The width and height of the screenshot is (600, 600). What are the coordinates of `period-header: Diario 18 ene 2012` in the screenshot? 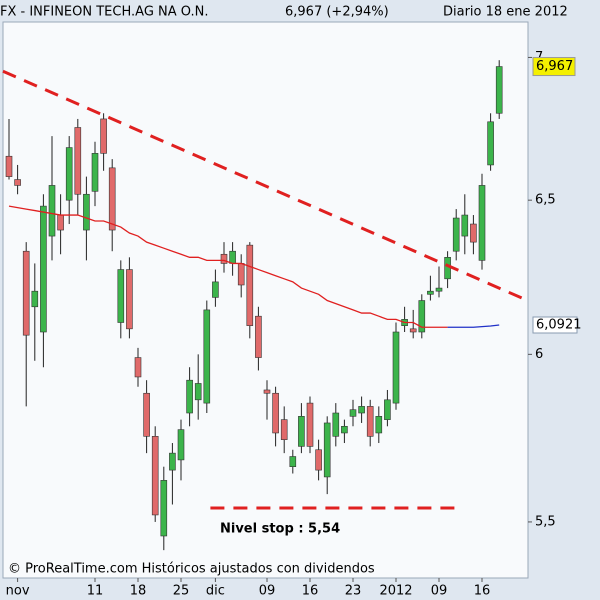 It's located at (505, 12).